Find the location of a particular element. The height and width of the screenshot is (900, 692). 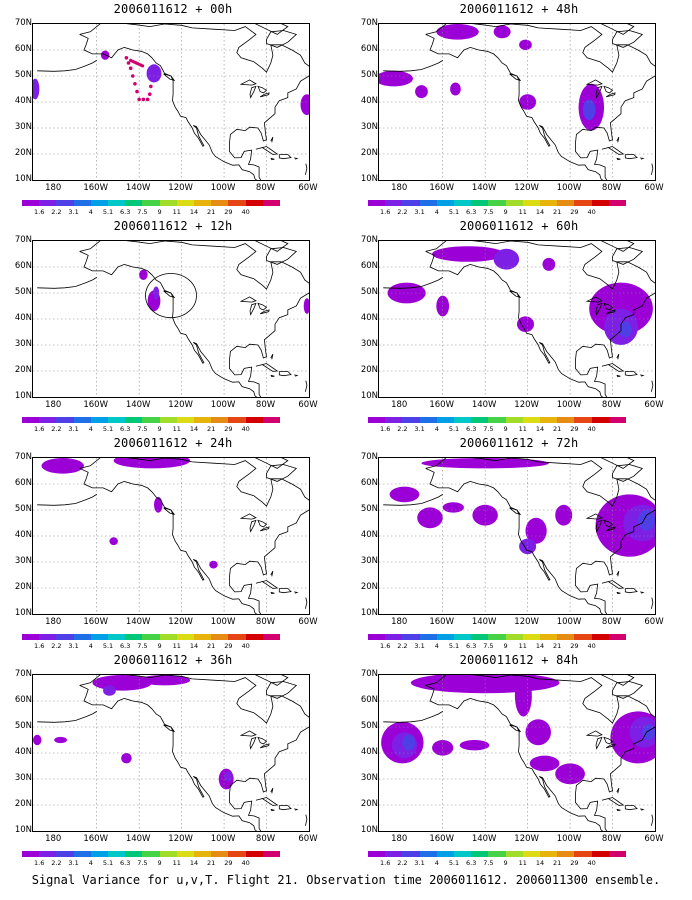

panel-title: 2006011612 + 72h is located at coordinates (519, 443).